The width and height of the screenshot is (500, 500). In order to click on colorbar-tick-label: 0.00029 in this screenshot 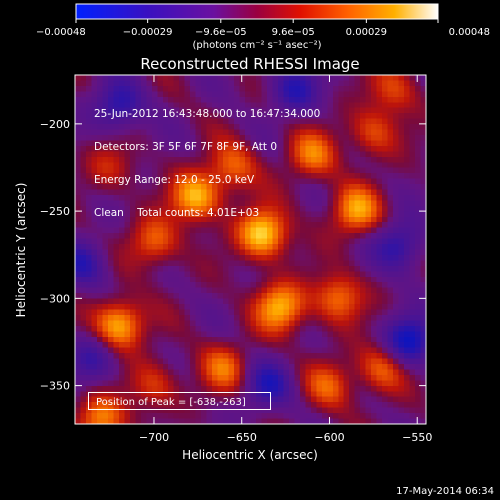, I will do `click(366, 32)`.